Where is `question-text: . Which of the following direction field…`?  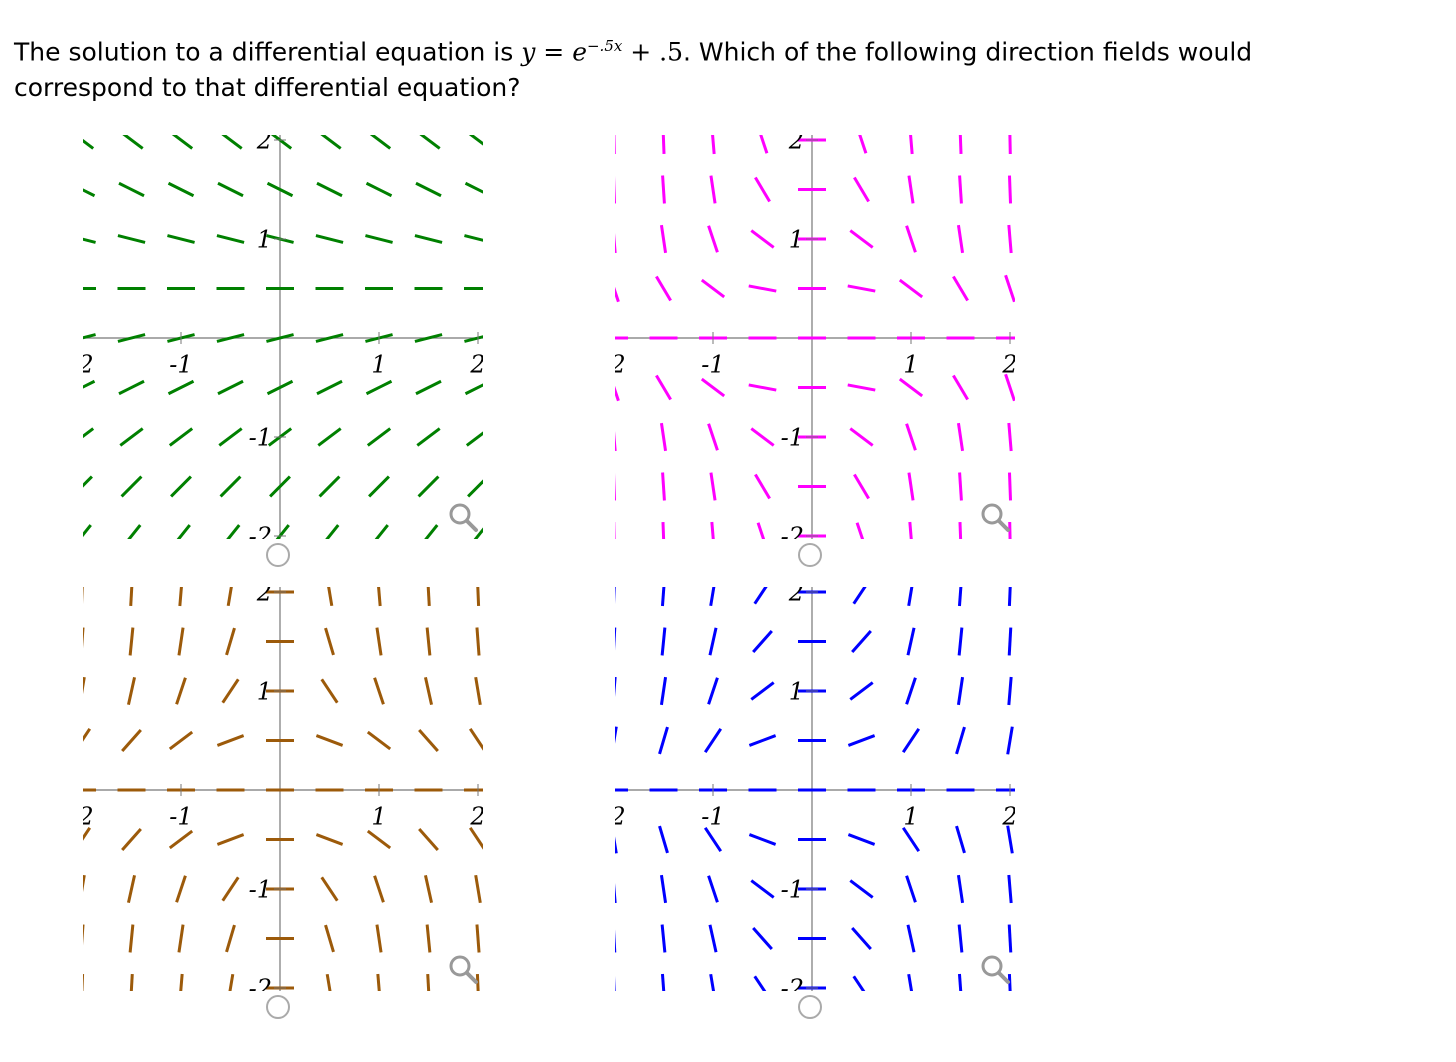
question-text: . Which of the following direction field… is located at coordinates (633, 70).